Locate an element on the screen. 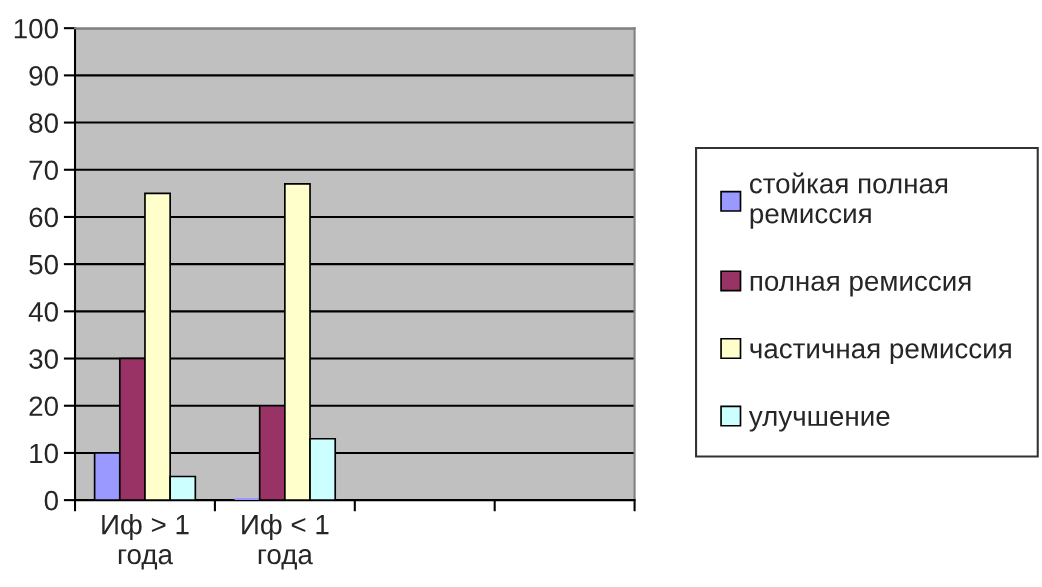 Image resolution: width=1042 pixels, height=587 pixels. y-tick-label: 100 is located at coordinates (36, 28).